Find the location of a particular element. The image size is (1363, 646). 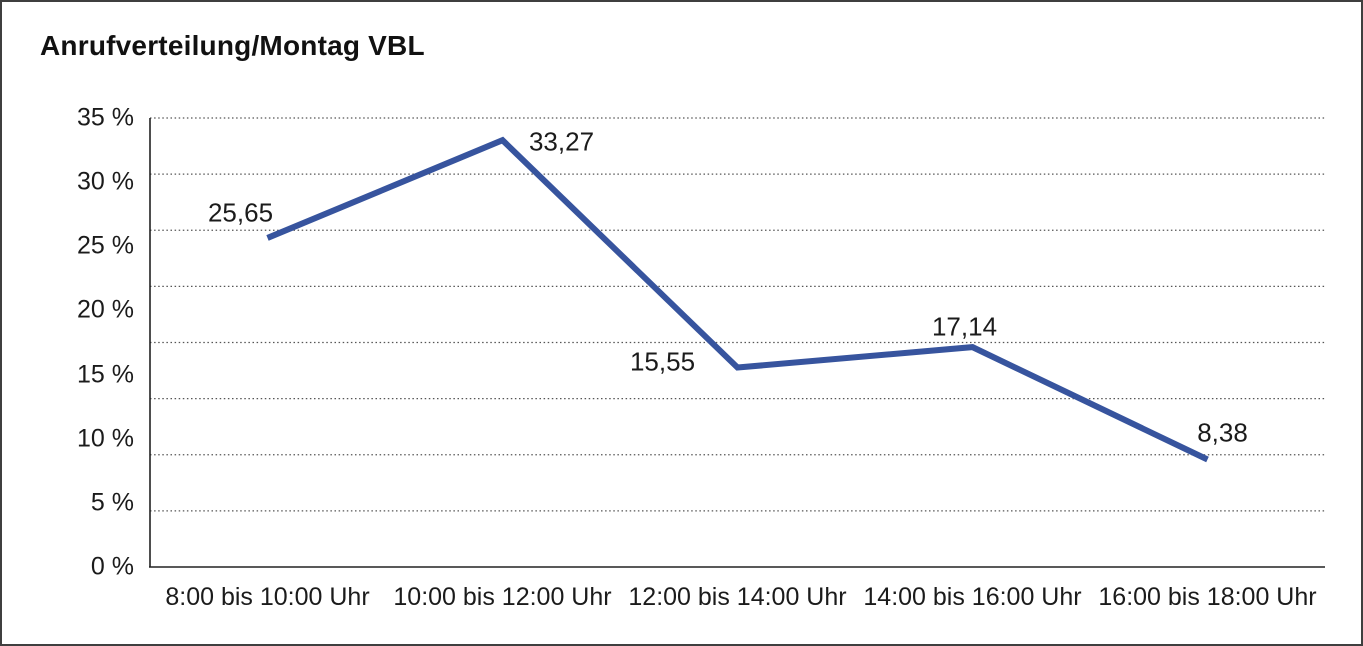

data-point-label: 8,38 is located at coordinates (1222, 432).